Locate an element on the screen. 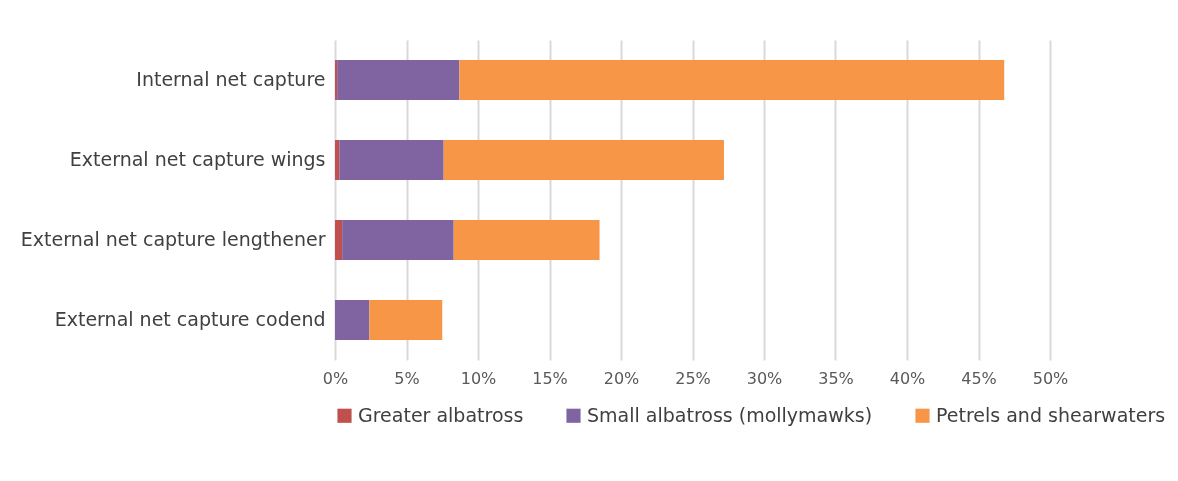  x-tick-label: 50% is located at coordinates (1050, 378).